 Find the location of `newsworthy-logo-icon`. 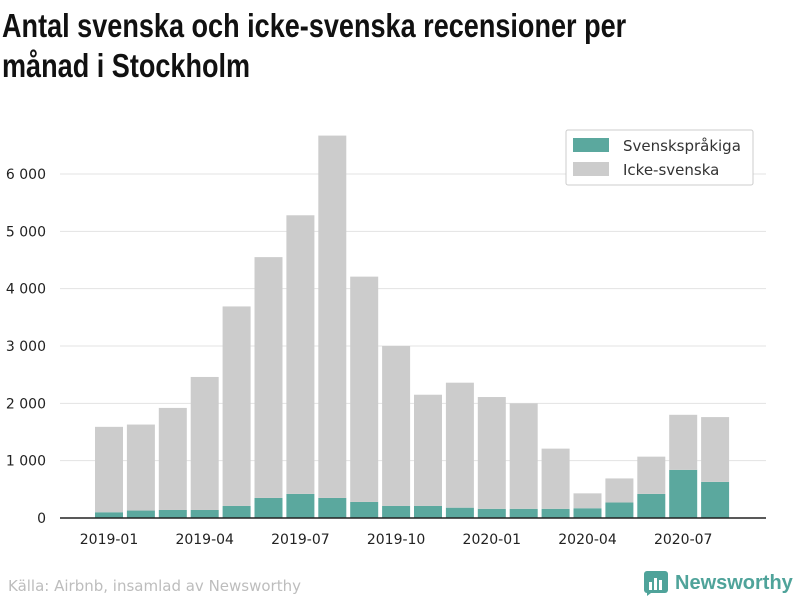

newsworthy-logo-icon is located at coordinates (656, 583).